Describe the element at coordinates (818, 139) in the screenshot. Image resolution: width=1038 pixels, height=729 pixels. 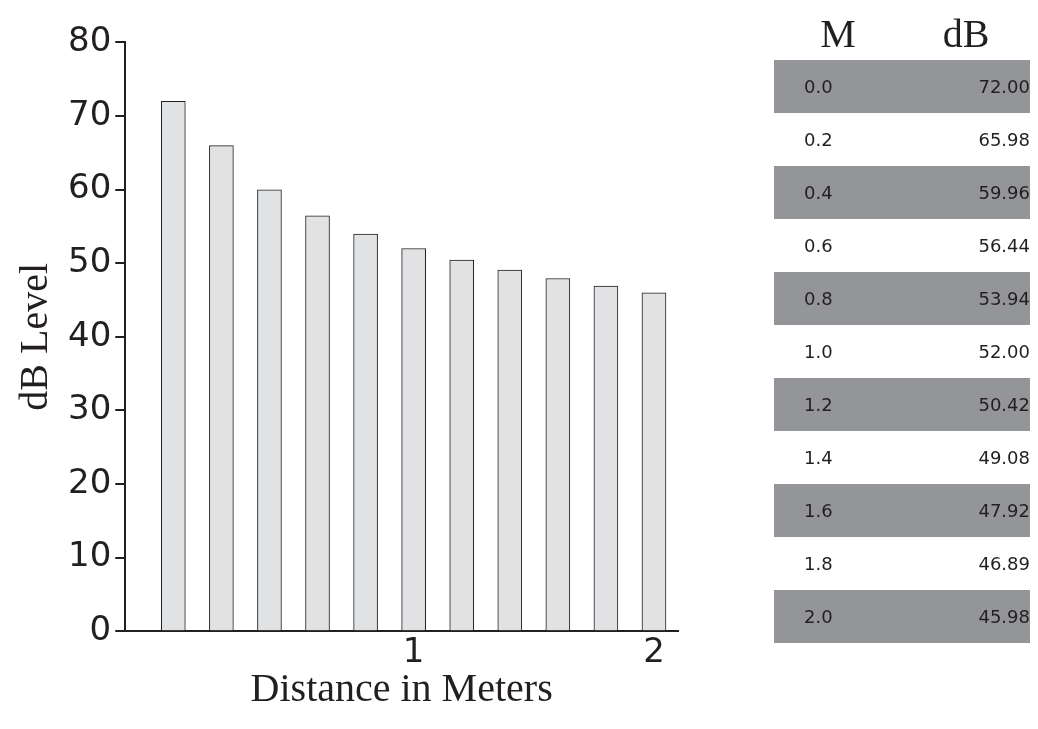
I see `y-tick-label: 0.2` at that location.